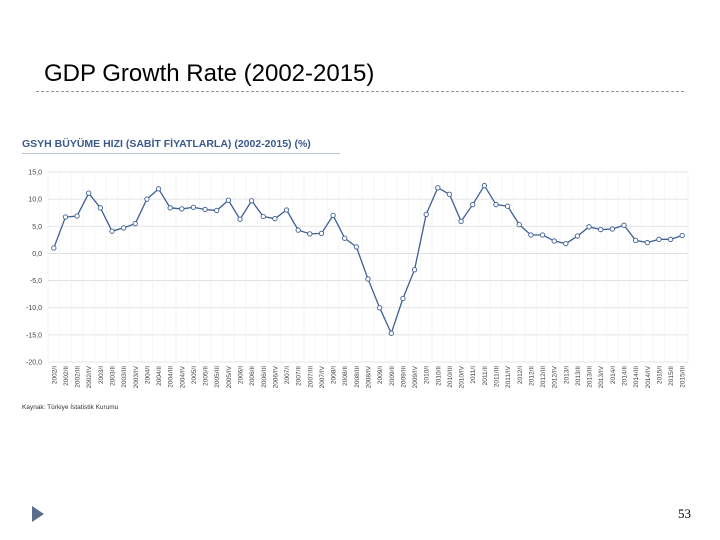  Describe the element at coordinates (380, 375) in the screenshot. I see `x-tick-label: 2009/I` at that location.